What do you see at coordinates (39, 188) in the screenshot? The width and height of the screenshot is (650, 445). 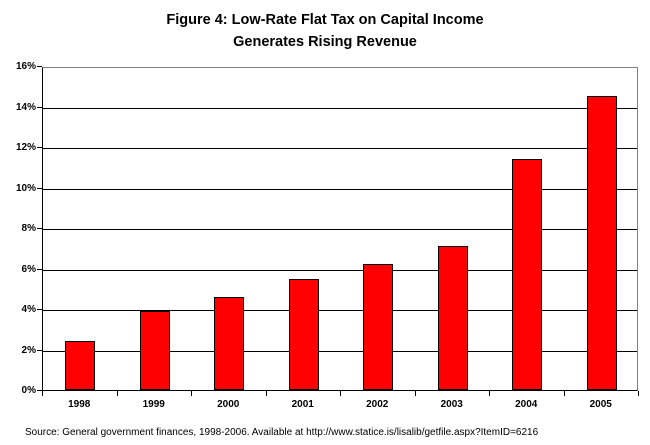 I see `y-axis-tick-10%` at bounding box center [39, 188].